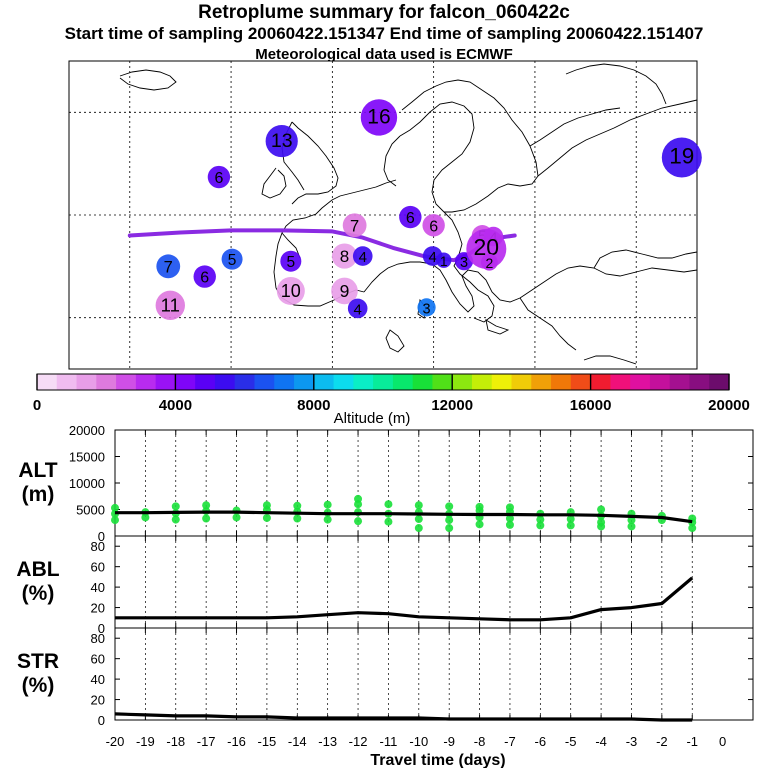  Describe the element at coordinates (591, 405) in the screenshot. I see `colorbar-tick-label: 16000` at that location.